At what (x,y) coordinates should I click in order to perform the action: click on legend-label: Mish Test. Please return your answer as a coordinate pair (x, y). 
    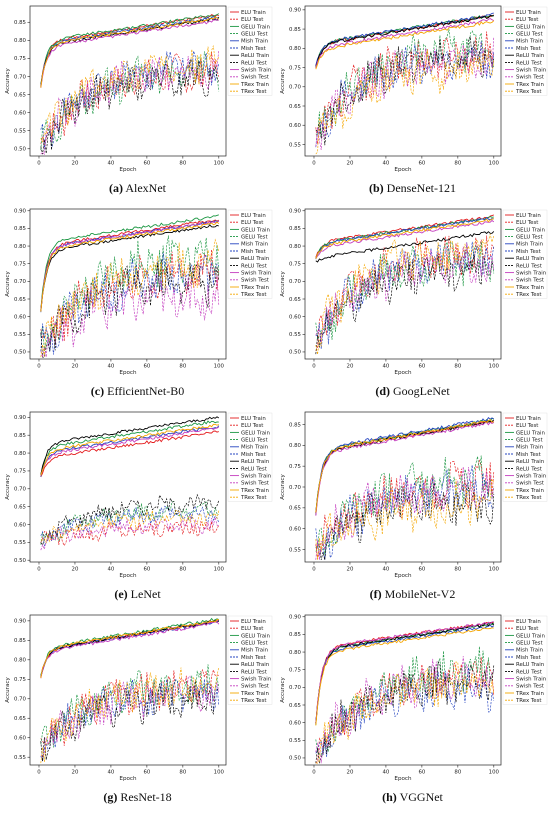
    Looking at the image, I should click on (253, 49).